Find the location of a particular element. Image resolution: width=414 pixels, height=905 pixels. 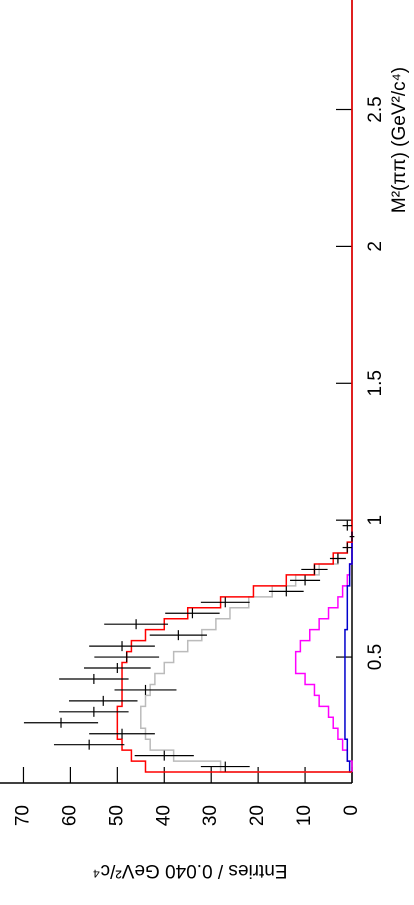

y-tick-label: 20 is located at coordinates (257, 815).